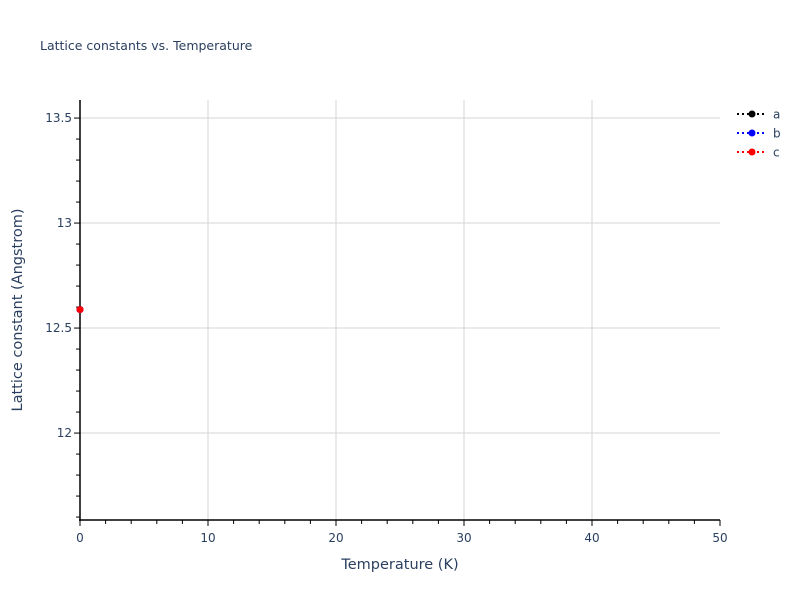 The image size is (800, 604). What do you see at coordinates (146, 45) in the screenshot?
I see `chart-title: Lattice constants vs. Temperature` at bounding box center [146, 45].